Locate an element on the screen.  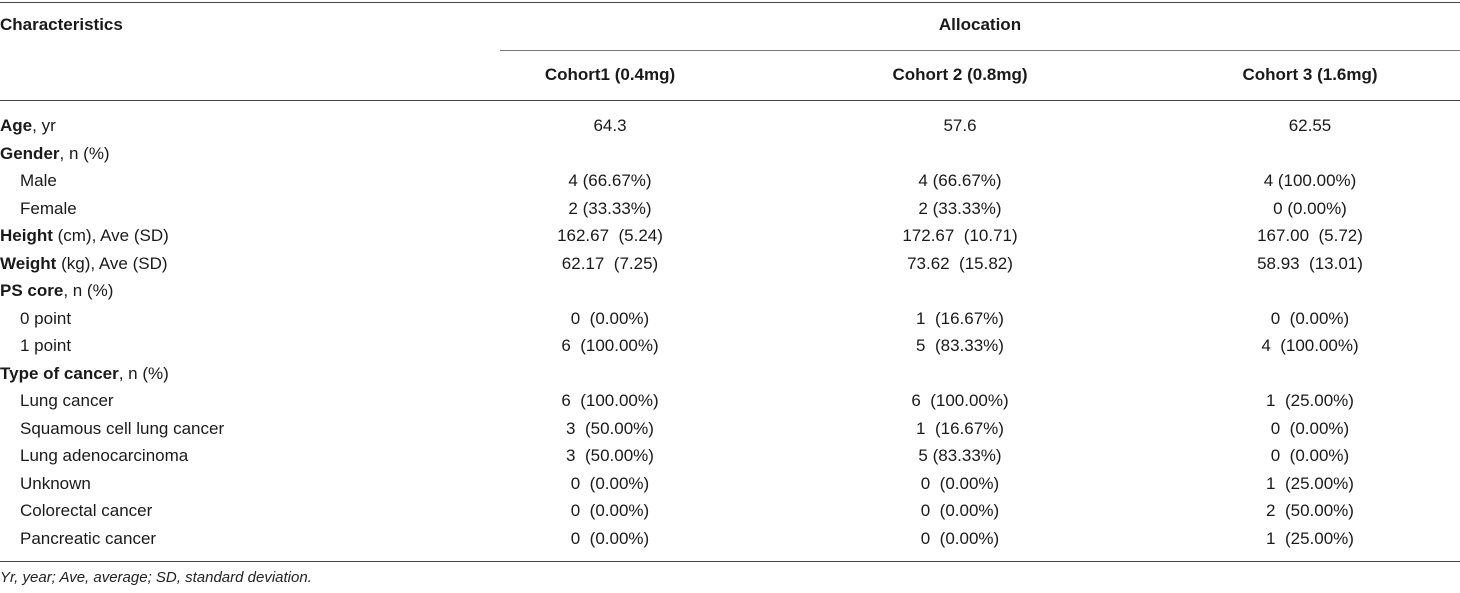
row-label-text: Pancreatic cancer is located at coordinates (88, 538).